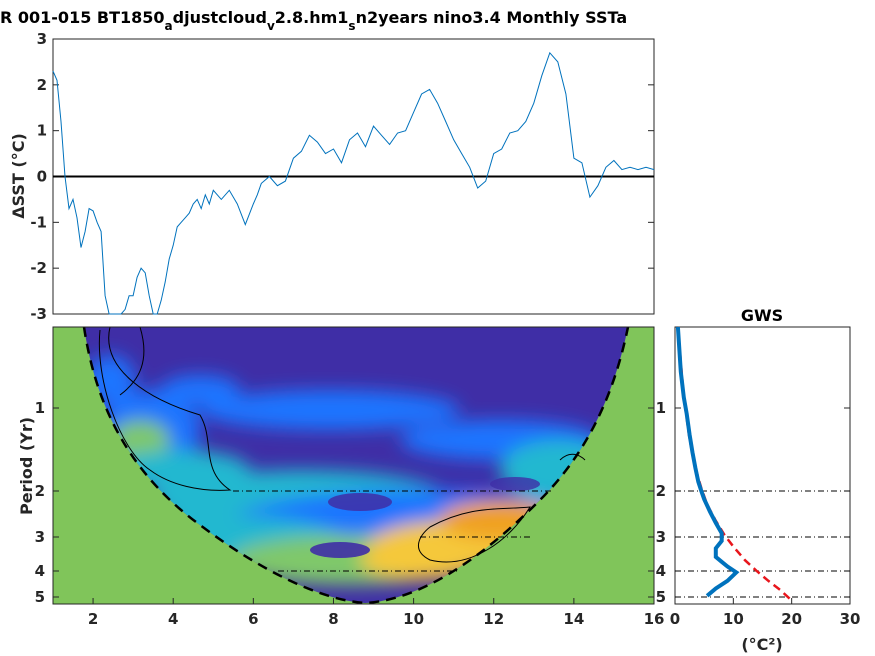 Image resolution: width=875 pixels, height=656 pixels. Describe the element at coordinates (376, 613) in the screenshot. I see `wavelet-x-ticks: 2 4 6 8 10 12 14 16` at that location.